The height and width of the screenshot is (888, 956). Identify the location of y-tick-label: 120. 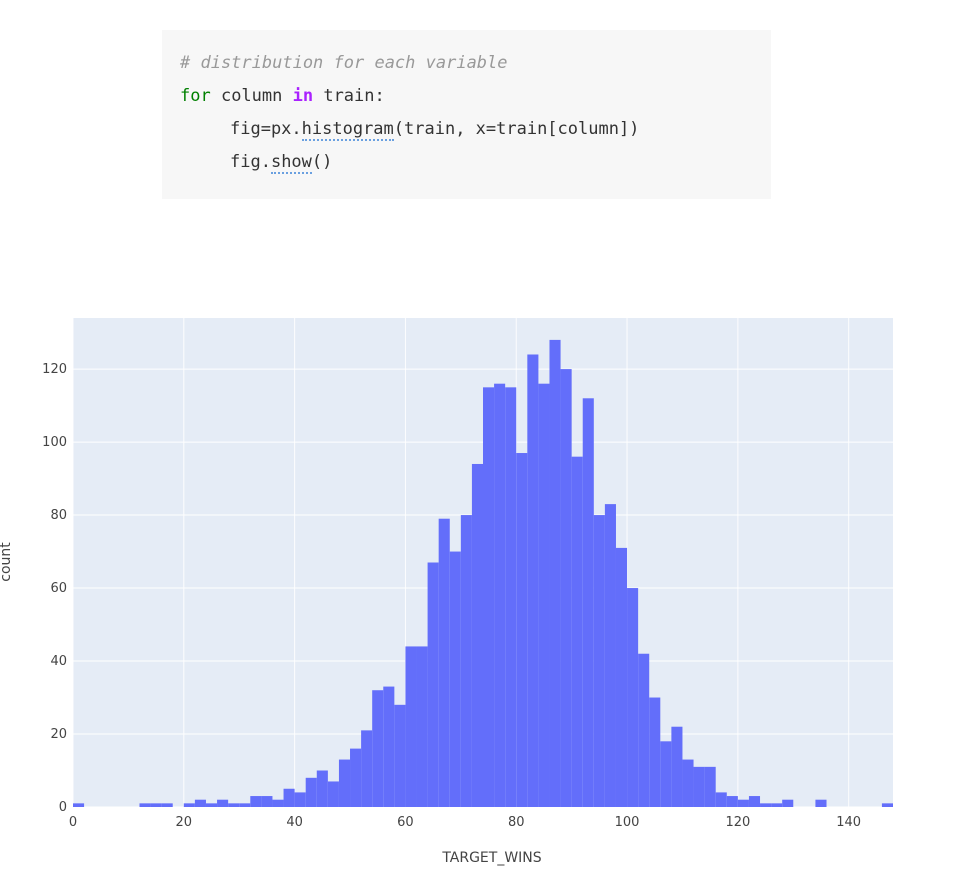
(54, 369).